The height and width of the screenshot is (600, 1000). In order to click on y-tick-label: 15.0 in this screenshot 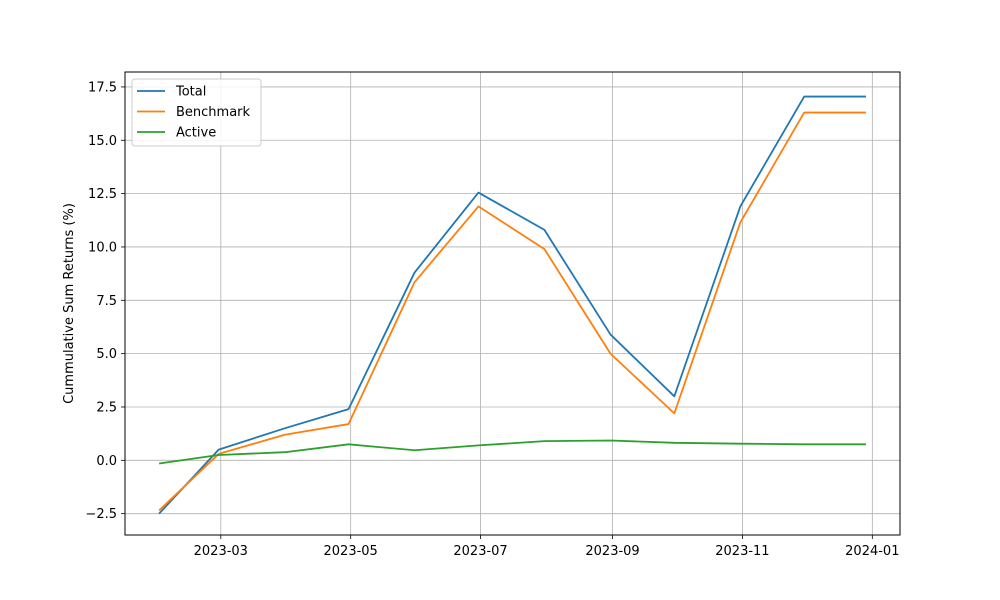, I will do `click(102, 141)`.